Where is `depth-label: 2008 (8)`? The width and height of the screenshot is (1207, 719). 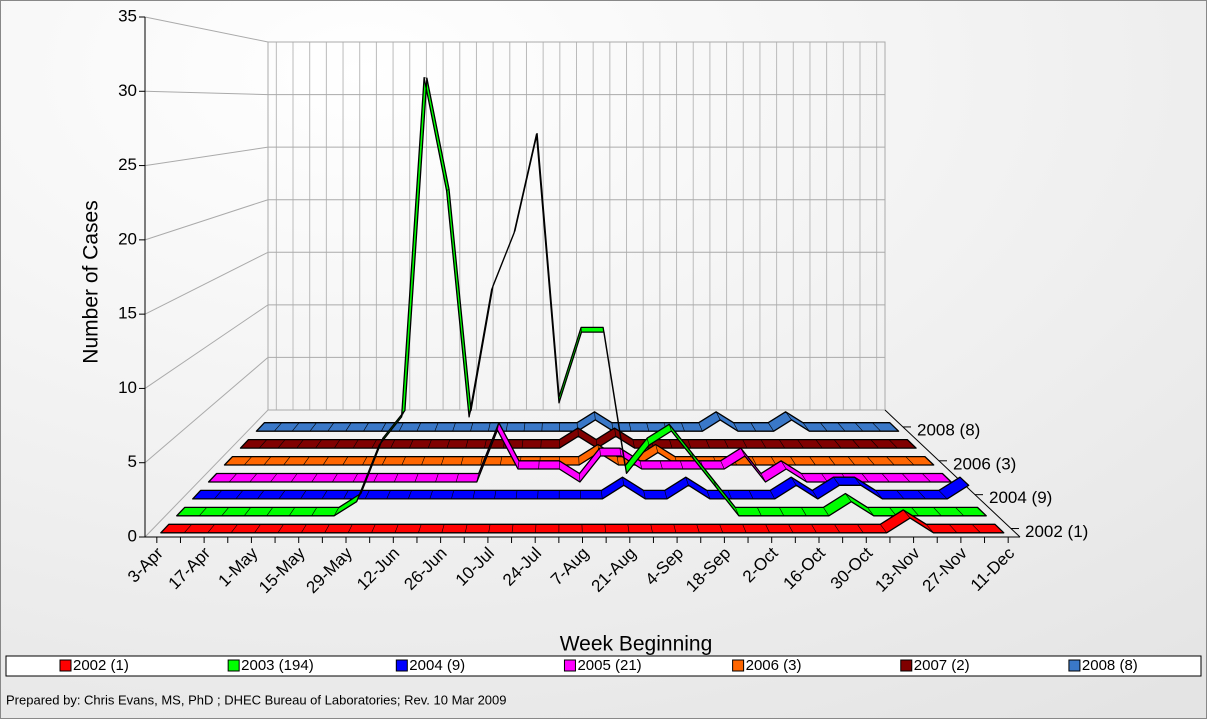
depth-label: 2008 (8) is located at coordinates (948, 429).